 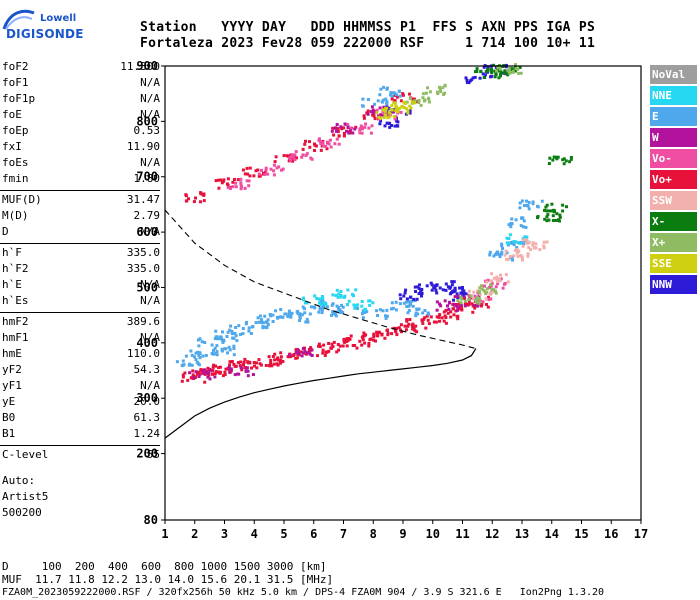 What do you see at coordinates (81, 180) in the screenshot?
I see `param-row-fmin: fmin 1.80` at bounding box center [81, 180].